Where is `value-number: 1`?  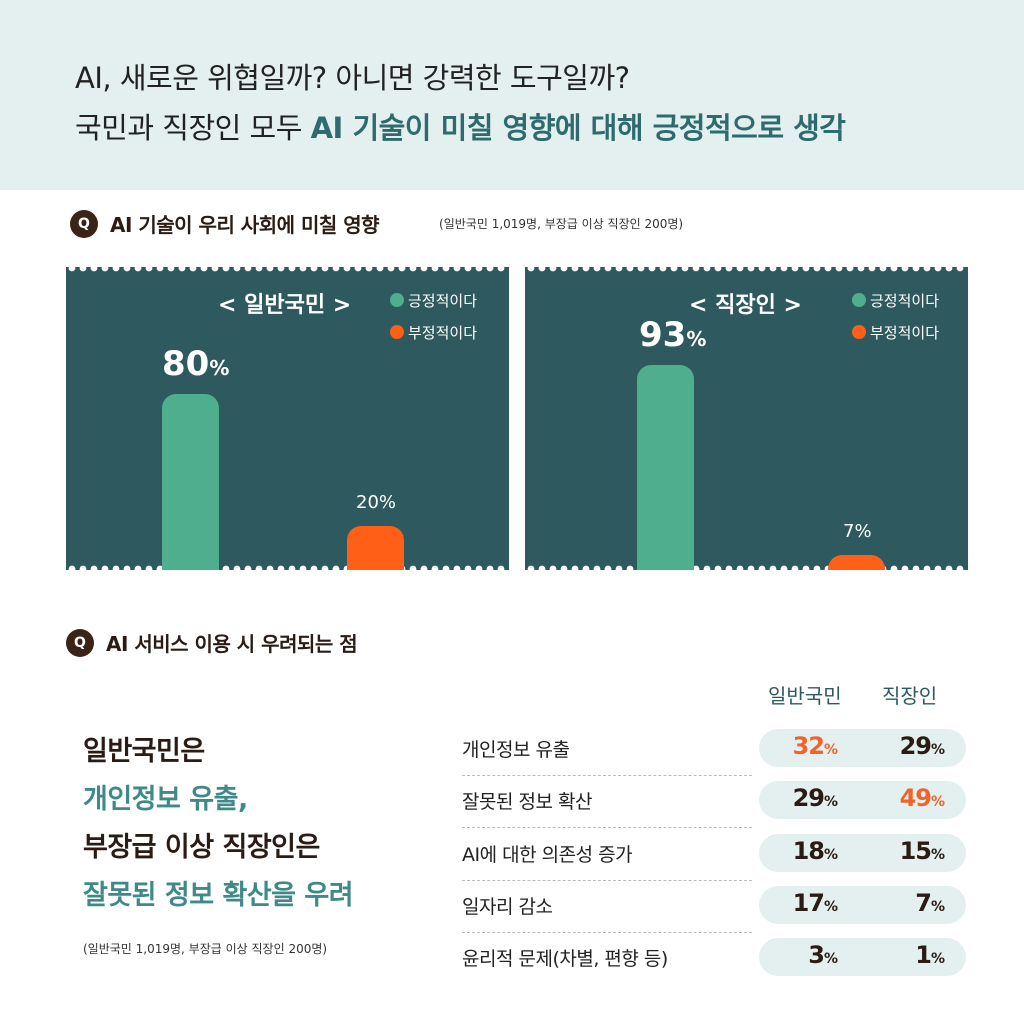
value-number: 1 is located at coordinates (923, 955).